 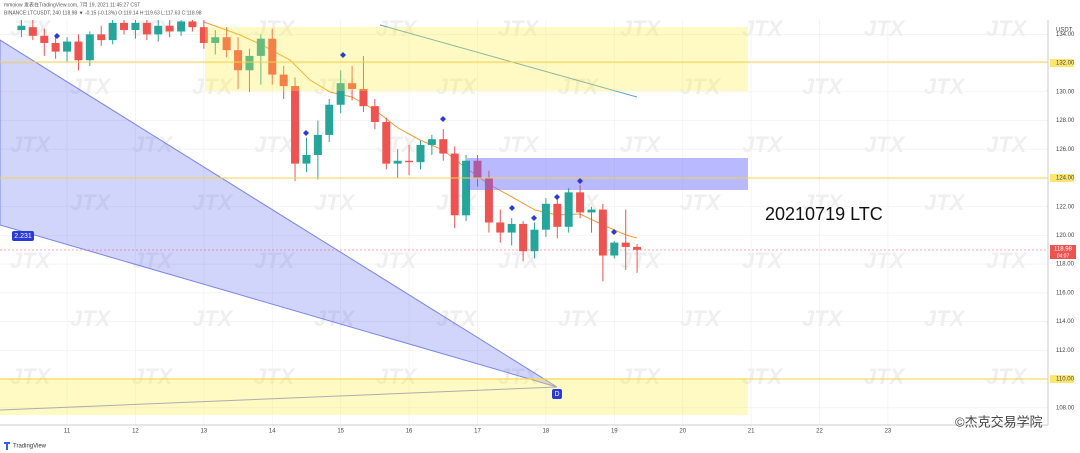 What do you see at coordinates (1065, 150) in the screenshot?
I see `y-tick-label: 126.00` at bounding box center [1065, 150].